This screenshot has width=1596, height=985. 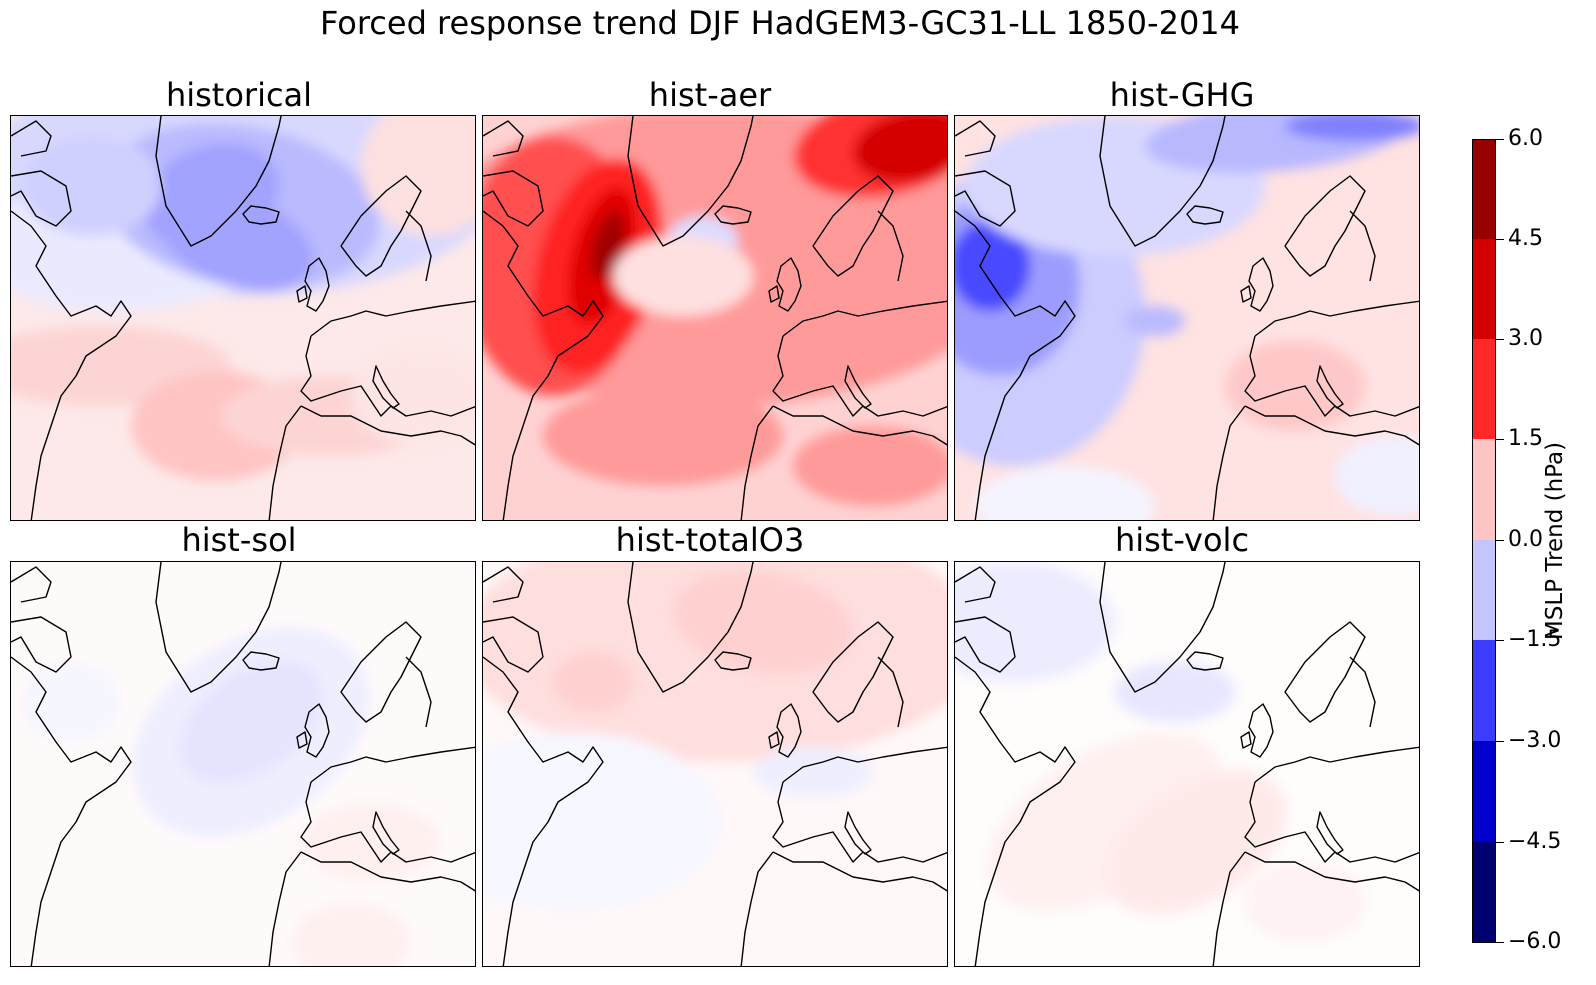 I want to click on contour-map-historical, so click(x=243, y=318).